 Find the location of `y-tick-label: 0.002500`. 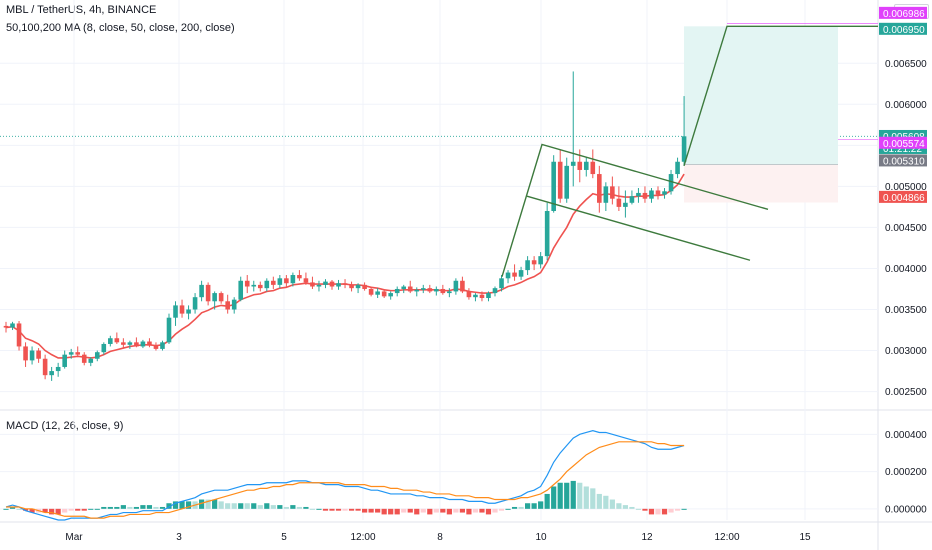

y-tick-label: 0.002500 is located at coordinates (906, 392).